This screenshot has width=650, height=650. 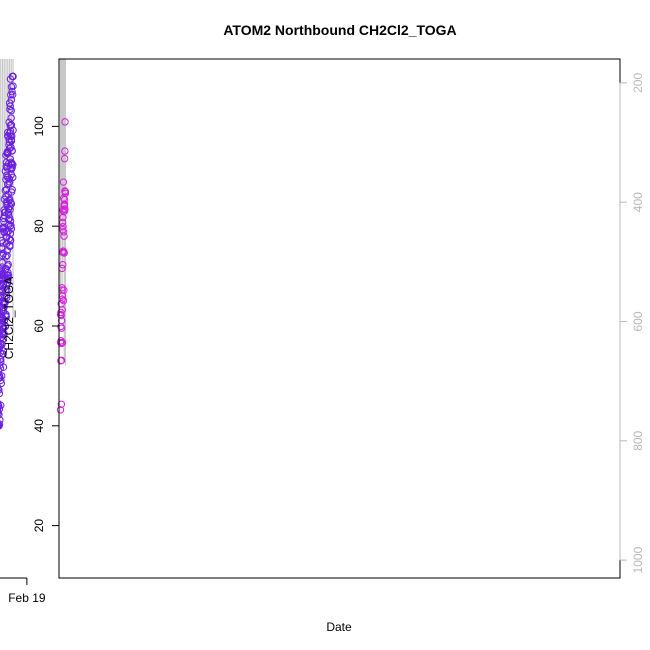 I want to click on data-points, so click(x=35, y=251).